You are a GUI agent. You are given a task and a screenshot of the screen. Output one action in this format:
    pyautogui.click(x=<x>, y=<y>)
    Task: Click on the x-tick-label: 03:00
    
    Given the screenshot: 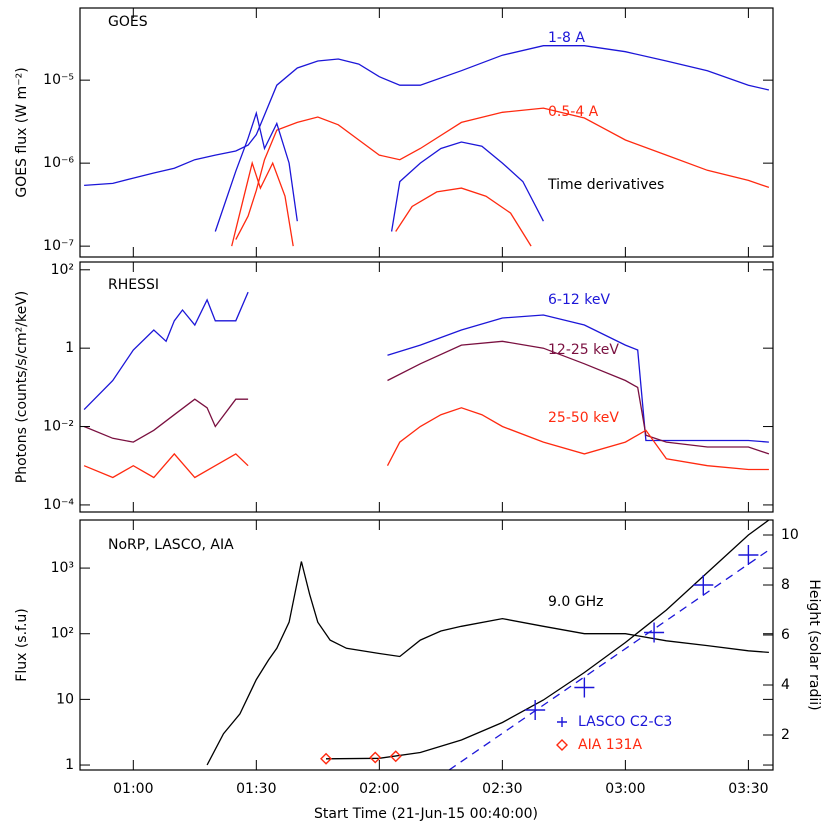 What is the action you would take?
    pyautogui.click(x=625, y=789)
    